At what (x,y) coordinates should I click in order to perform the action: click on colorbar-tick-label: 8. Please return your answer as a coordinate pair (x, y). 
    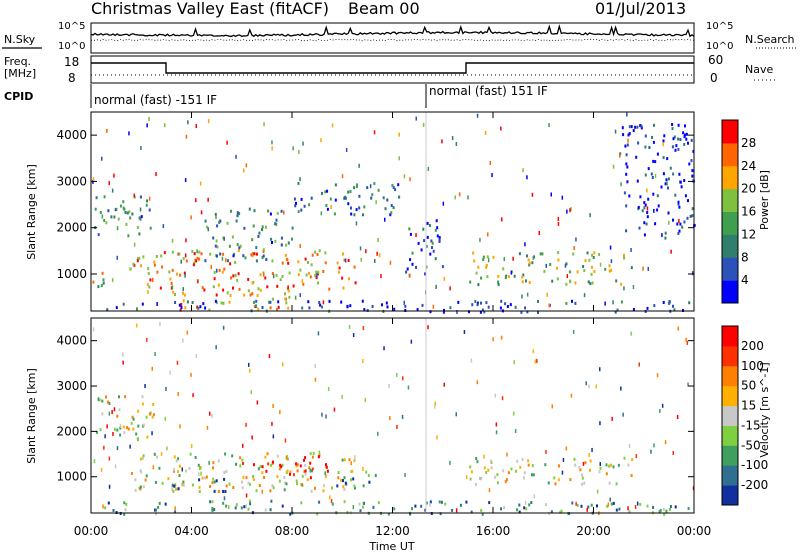
    Looking at the image, I should click on (745, 257).